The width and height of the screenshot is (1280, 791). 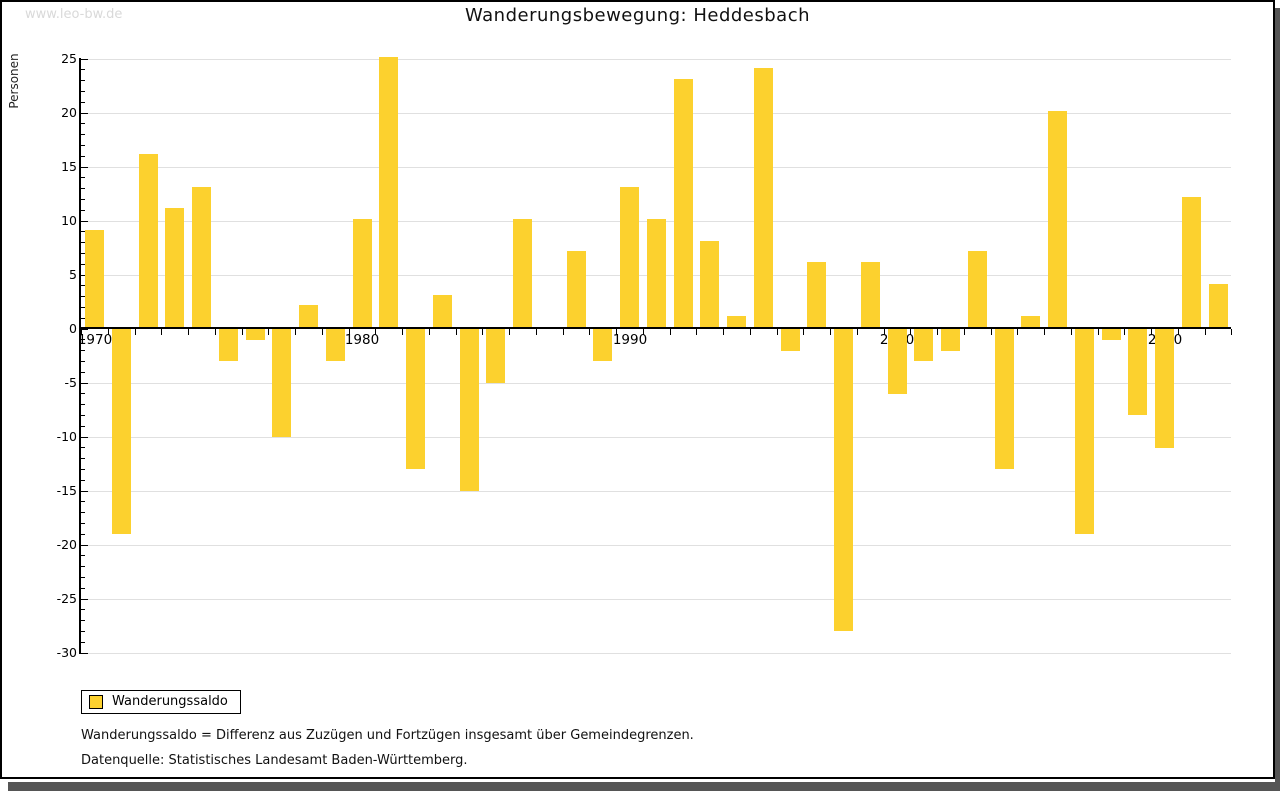 What do you see at coordinates (950, 340) in the screenshot?
I see `bar-2002` at bounding box center [950, 340].